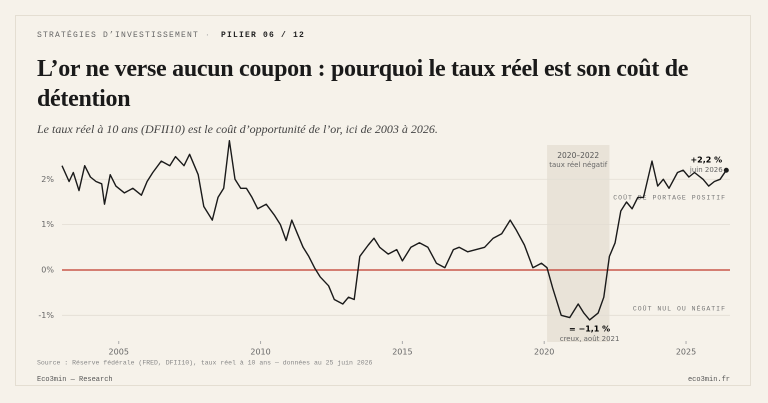 The width and height of the screenshot is (768, 403). I want to click on x-tick-label: 2005, so click(119, 352).